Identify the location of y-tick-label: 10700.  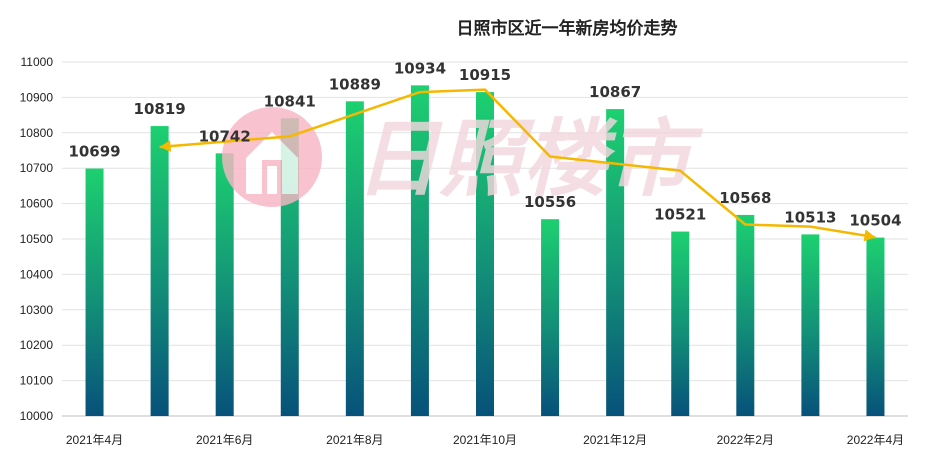
(37, 168).